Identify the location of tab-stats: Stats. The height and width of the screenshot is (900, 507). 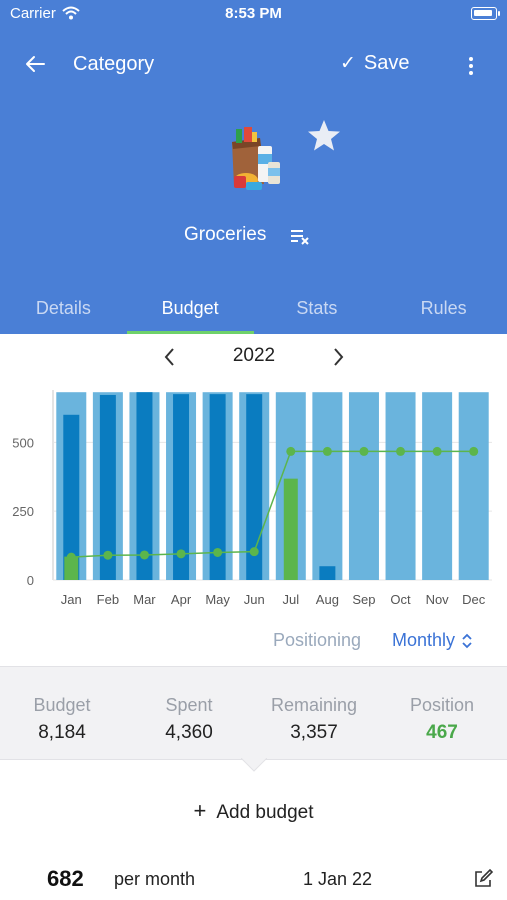
(317, 308).